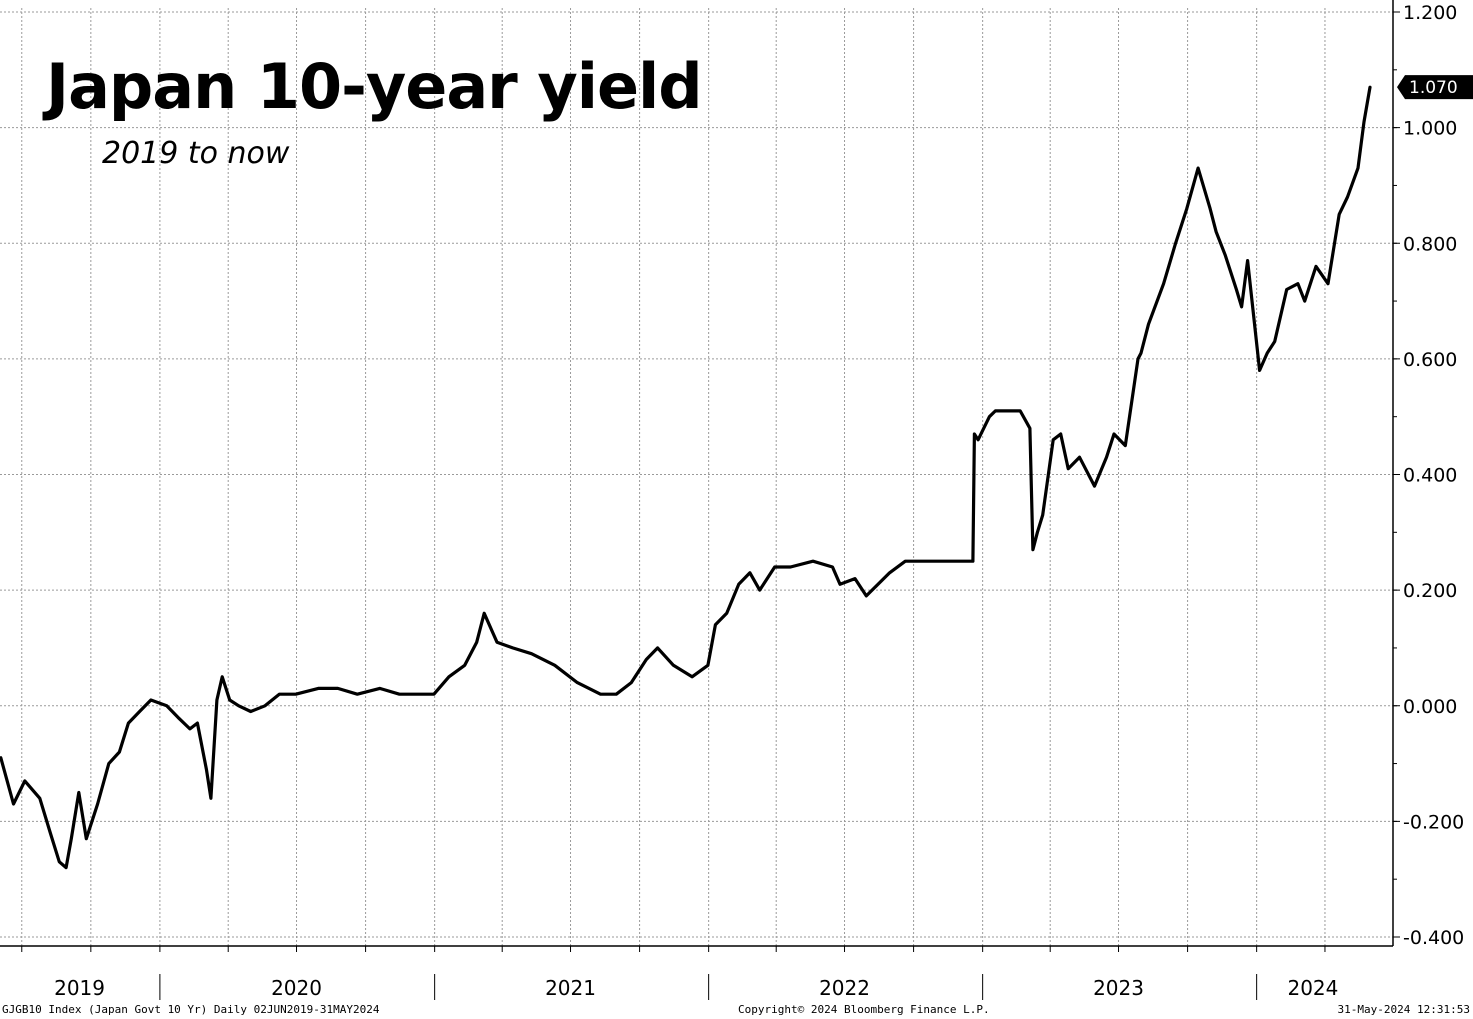  I want to click on y-tick-label: 0.200, so click(1430, 591).